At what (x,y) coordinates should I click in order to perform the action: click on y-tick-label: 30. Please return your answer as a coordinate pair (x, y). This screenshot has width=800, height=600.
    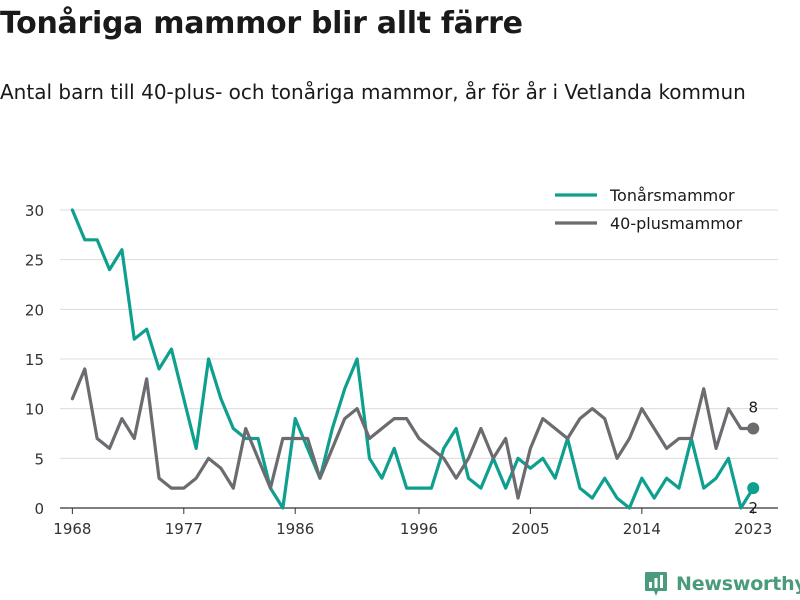
    Looking at the image, I should click on (34, 211).